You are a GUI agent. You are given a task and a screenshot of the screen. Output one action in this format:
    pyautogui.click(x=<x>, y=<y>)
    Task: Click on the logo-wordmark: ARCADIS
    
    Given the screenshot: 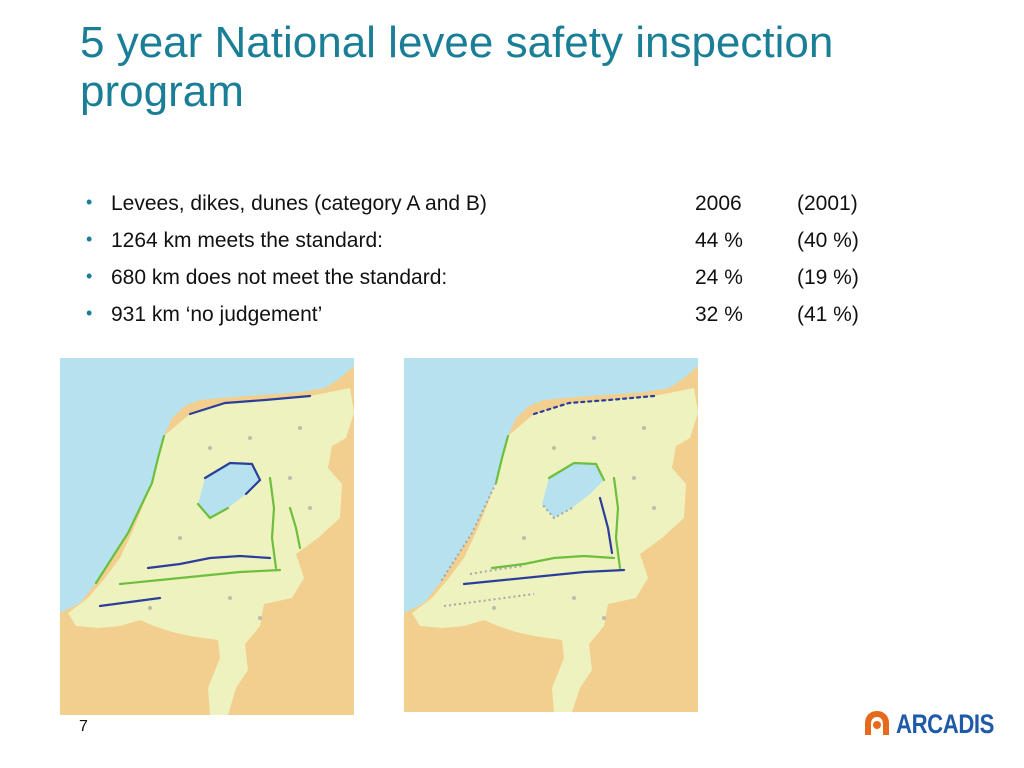 What is the action you would take?
    pyautogui.click(x=945, y=724)
    